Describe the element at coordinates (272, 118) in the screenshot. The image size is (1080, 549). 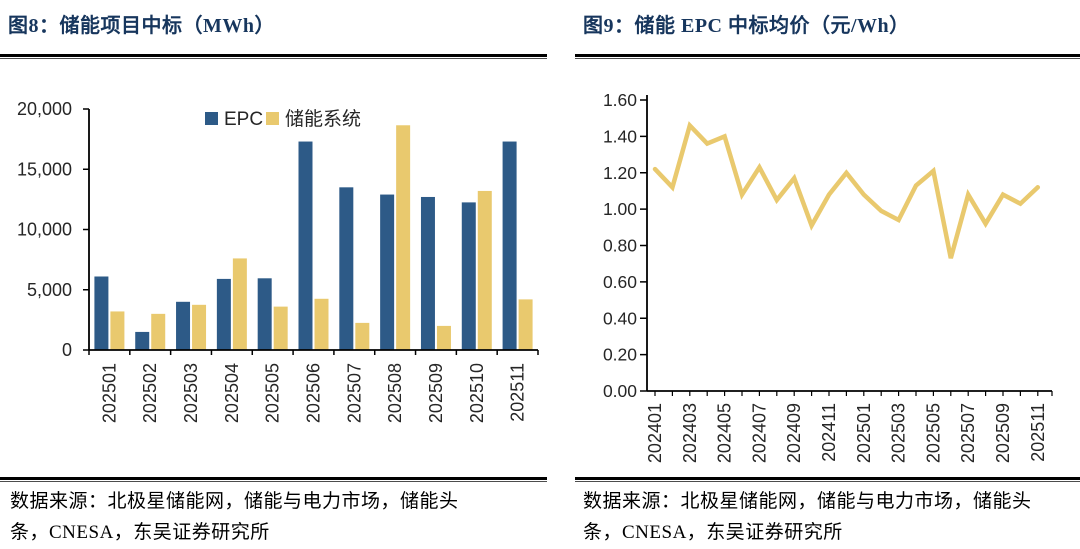
I see `legend-swatch-storage-system` at that location.